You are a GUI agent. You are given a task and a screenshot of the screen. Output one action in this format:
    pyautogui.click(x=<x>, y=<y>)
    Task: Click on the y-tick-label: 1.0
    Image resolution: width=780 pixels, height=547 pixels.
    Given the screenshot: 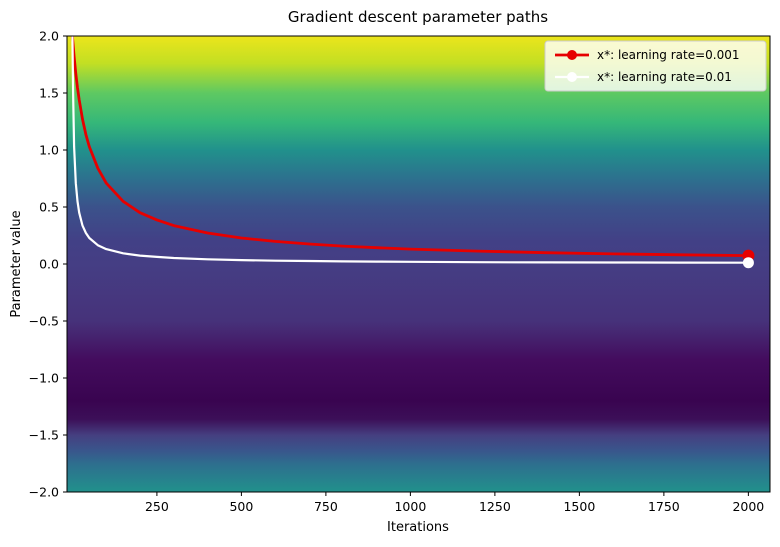 What is the action you would take?
    pyautogui.click(x=49, y=150)
    